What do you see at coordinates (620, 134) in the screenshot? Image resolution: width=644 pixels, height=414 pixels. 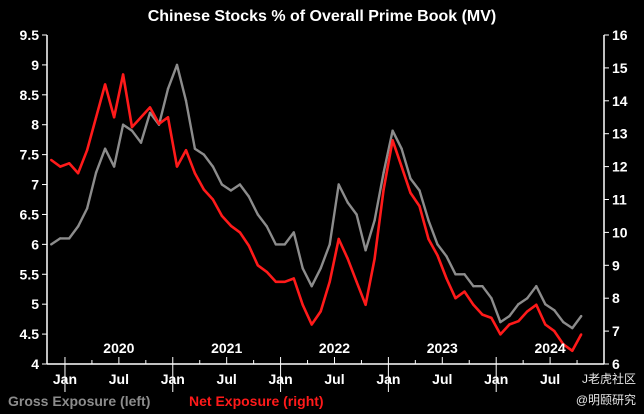 I see `right-tick-label: 13` at bounding box center [620, 134].